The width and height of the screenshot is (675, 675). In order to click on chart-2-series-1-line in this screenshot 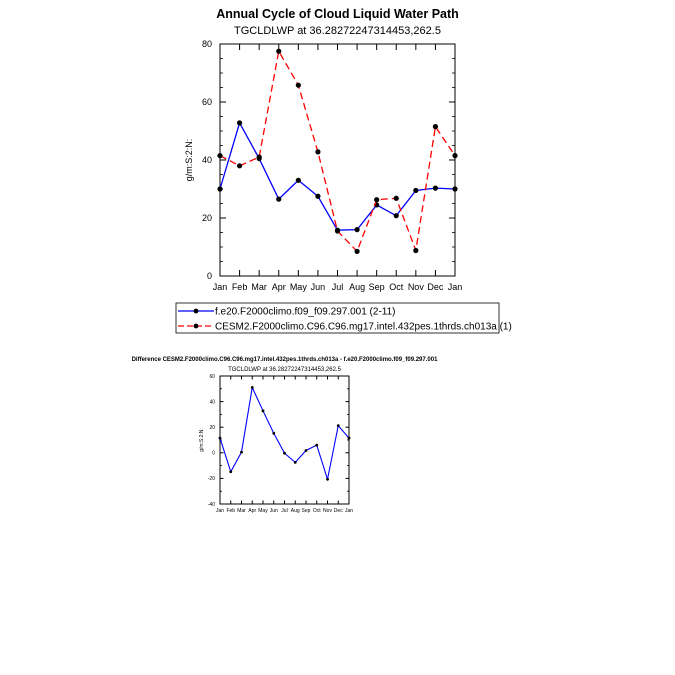, I will do `click(284, 432)`.